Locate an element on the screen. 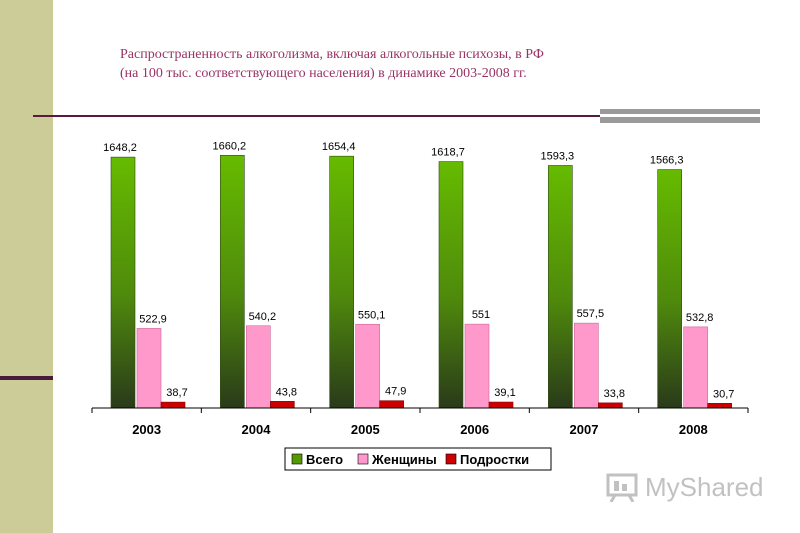 The width and height of the screenshot is (800, 533). data-label-Женщины-2007: 557,5 is located at coordinates (591, 314).